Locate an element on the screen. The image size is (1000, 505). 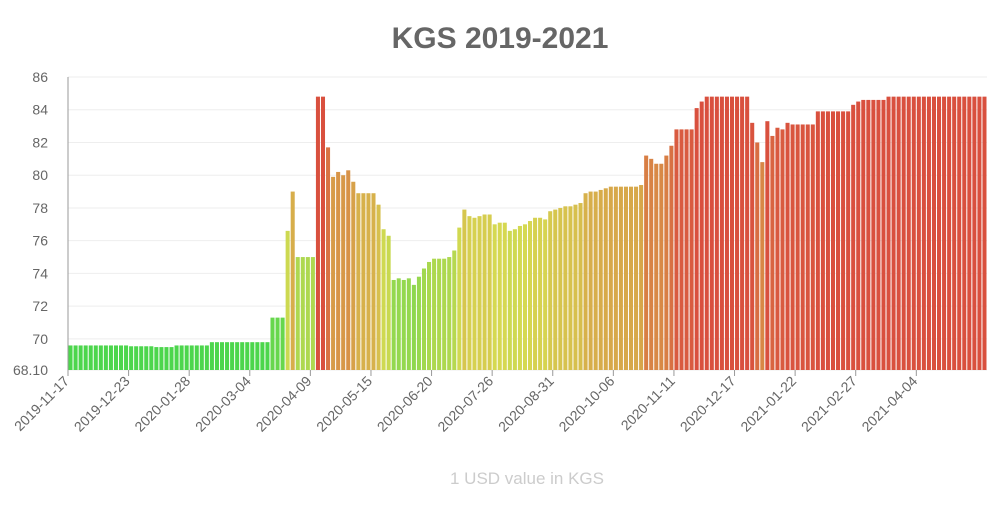
y-tick-label: 80 is located at coordinates (40, 175).